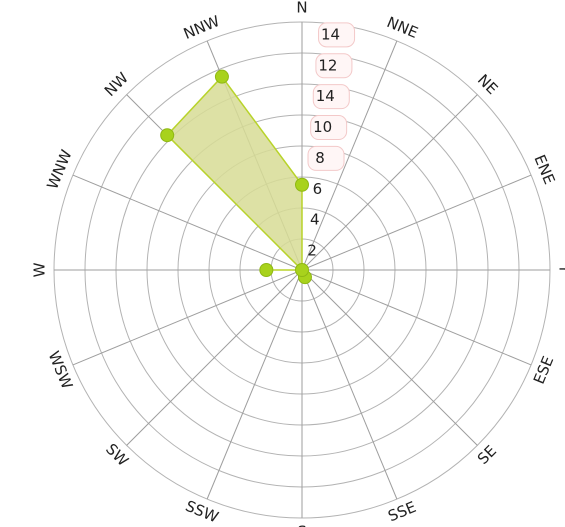  Describe the element at coordinates (327, 65) in the screenshot. I see `radial-tick-label-6: 12` at that location.